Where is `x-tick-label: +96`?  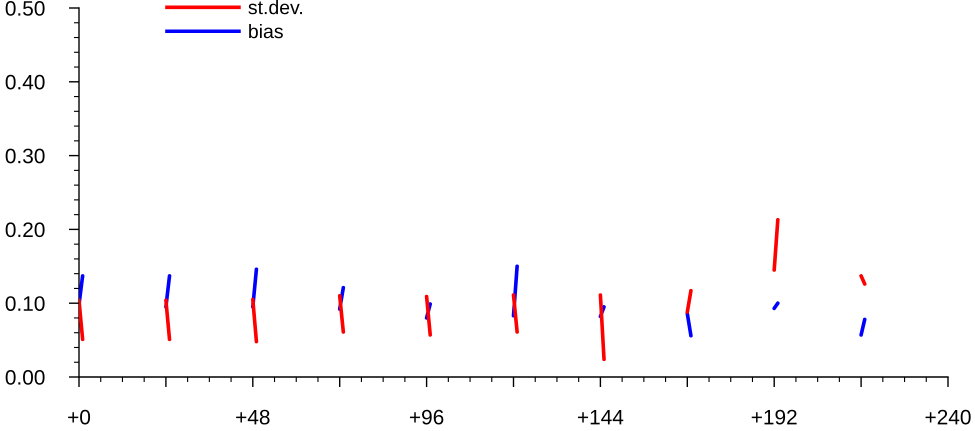
x-tick-label: +96 is located at coordinates (427, 417).